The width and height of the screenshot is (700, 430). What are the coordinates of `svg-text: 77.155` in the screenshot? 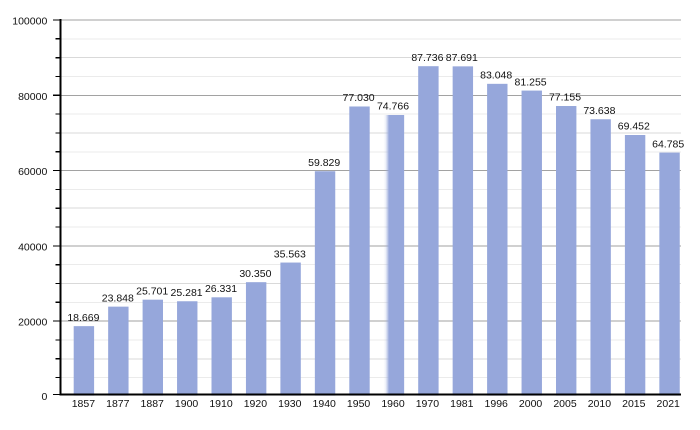 It's located at (565, 98).